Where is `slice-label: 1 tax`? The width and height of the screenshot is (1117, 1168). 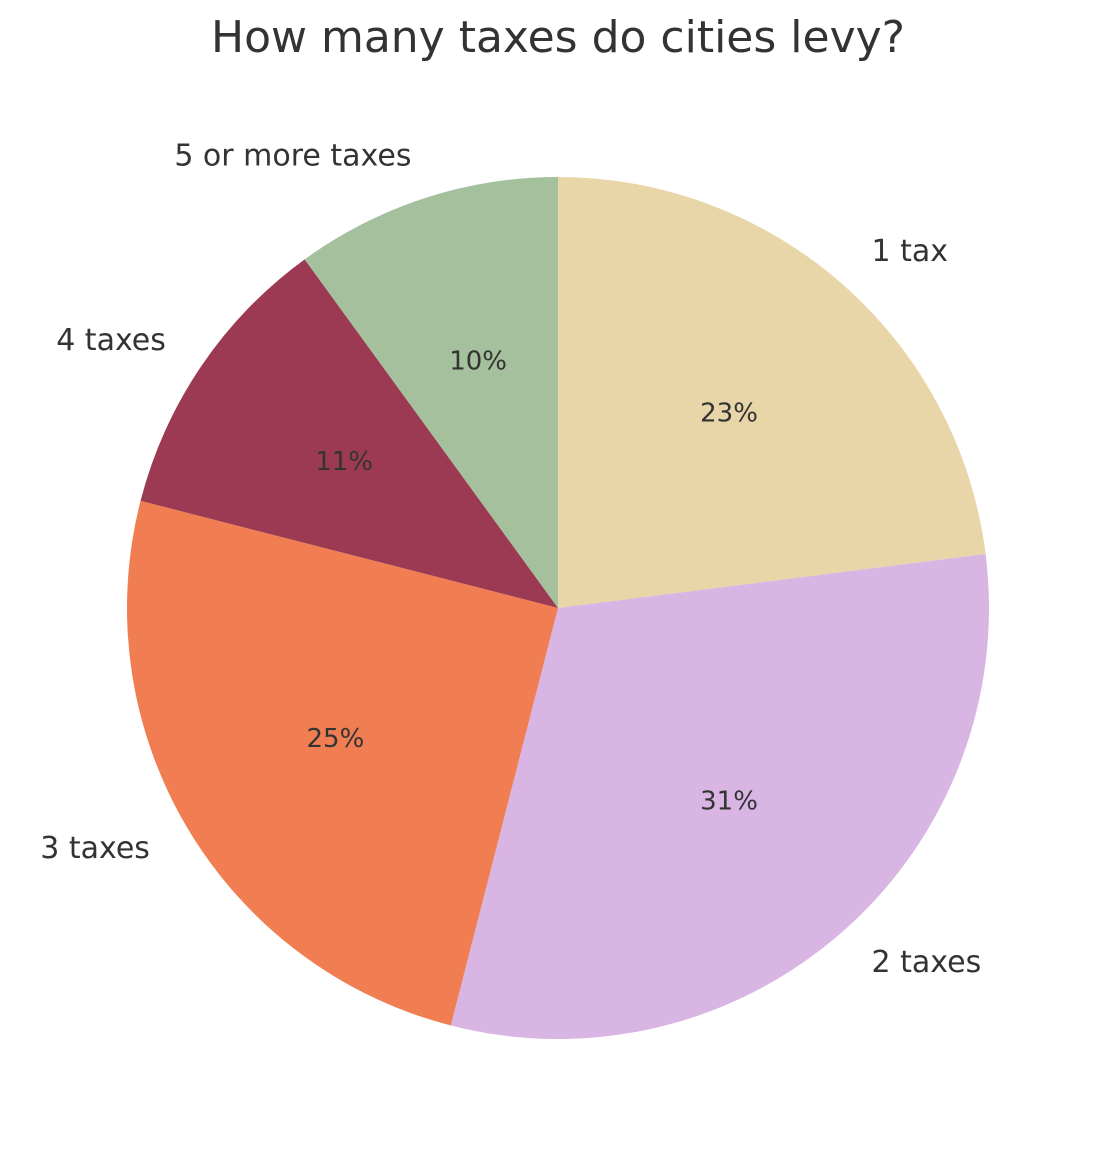 slice-label: 1 tax is located at coordinates (910, 251).